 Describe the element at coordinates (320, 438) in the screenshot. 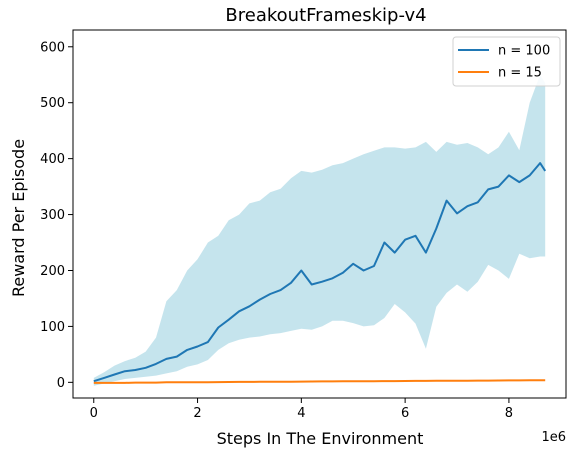

I see `x-axis-label: Steps In The Environment` at that location.